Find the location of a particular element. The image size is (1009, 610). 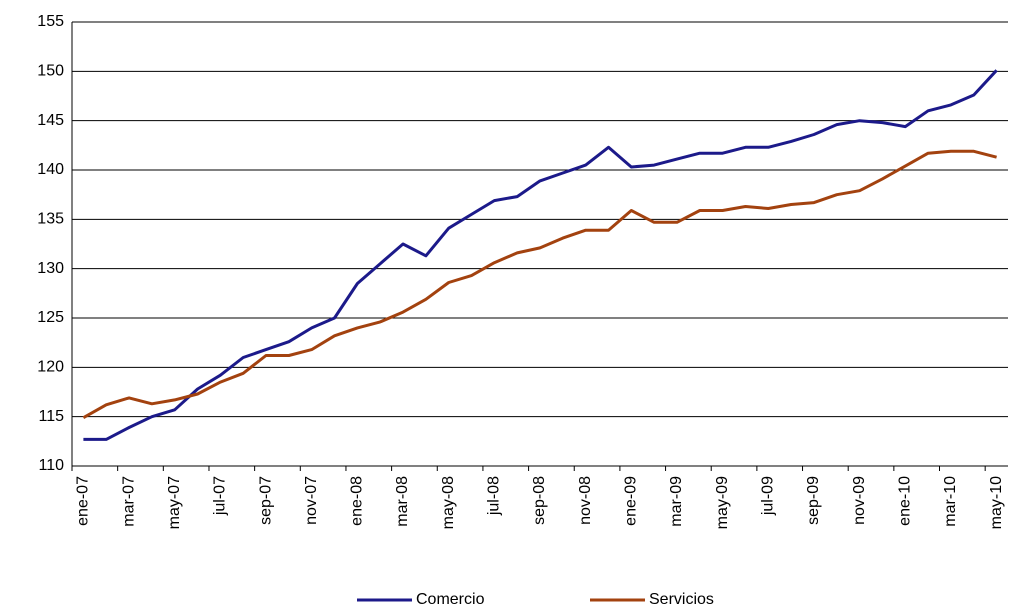

y-tick-label: 135 is located at coordinates (50, 219).